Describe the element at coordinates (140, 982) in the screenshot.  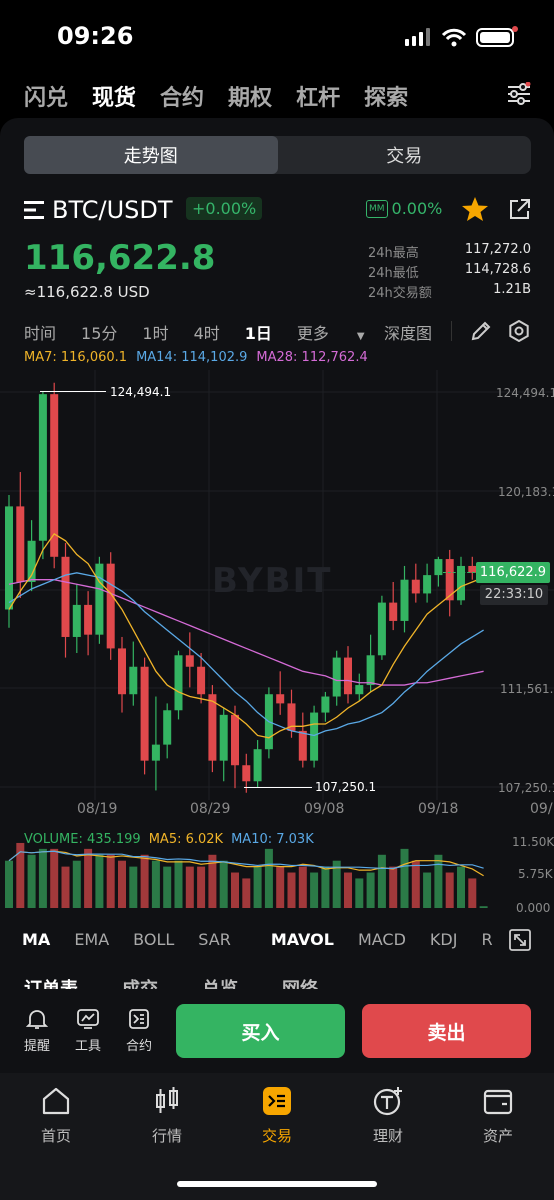
I see `order-tab: 成交` at that location.